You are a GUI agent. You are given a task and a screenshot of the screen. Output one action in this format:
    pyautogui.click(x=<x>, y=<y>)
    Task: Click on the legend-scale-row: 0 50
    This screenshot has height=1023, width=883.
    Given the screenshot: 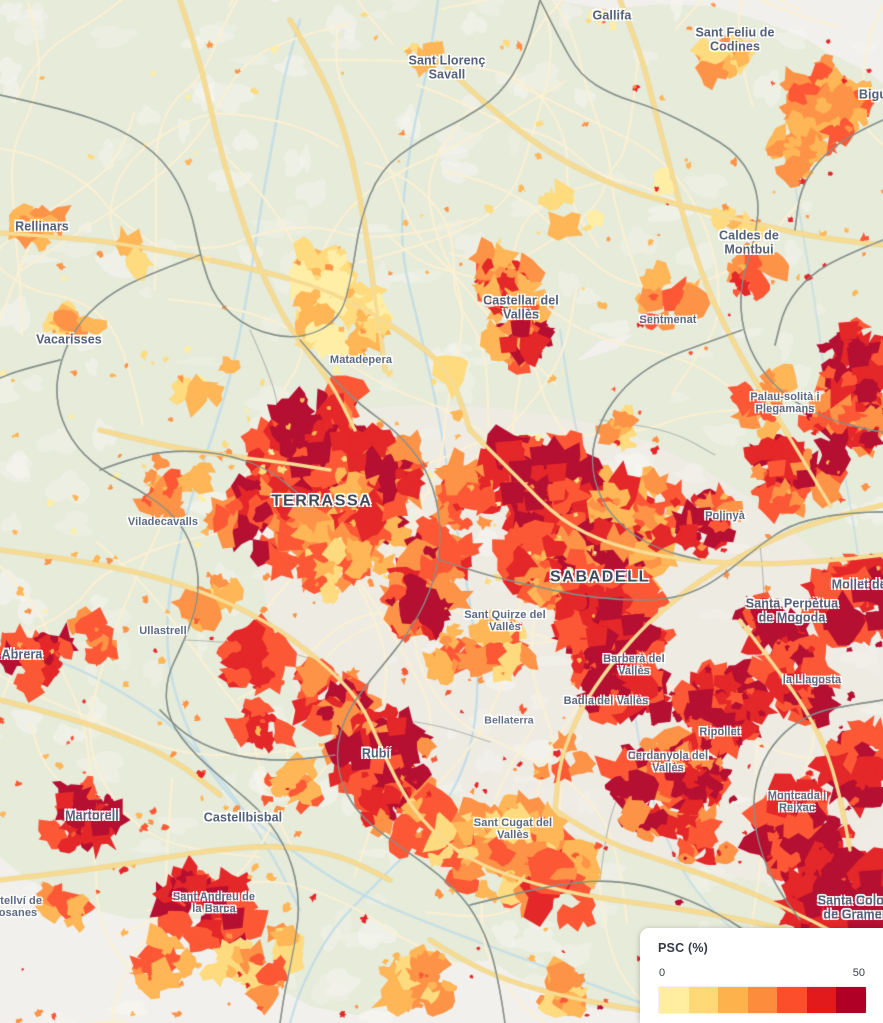 What is the action you would take?
    pyautogui.click(x=762, y=974)
    